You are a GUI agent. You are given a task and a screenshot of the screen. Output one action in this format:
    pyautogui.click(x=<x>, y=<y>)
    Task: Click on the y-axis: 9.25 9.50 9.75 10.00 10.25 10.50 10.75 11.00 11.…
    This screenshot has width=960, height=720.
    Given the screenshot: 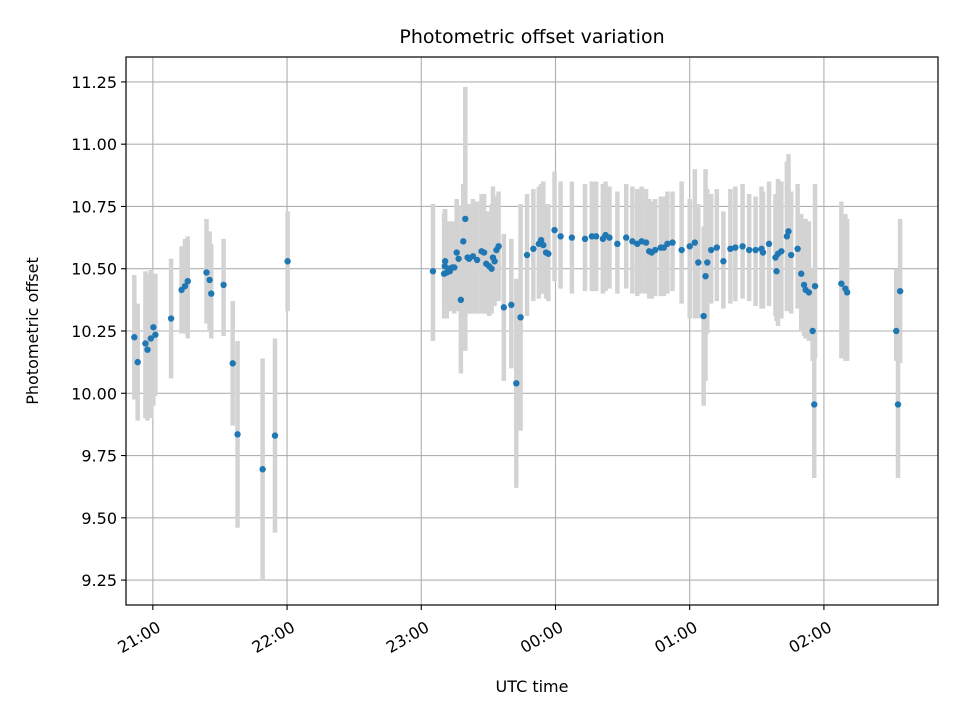 What is the action you would take?
    pyautogui.click(x=98, y=331)
    